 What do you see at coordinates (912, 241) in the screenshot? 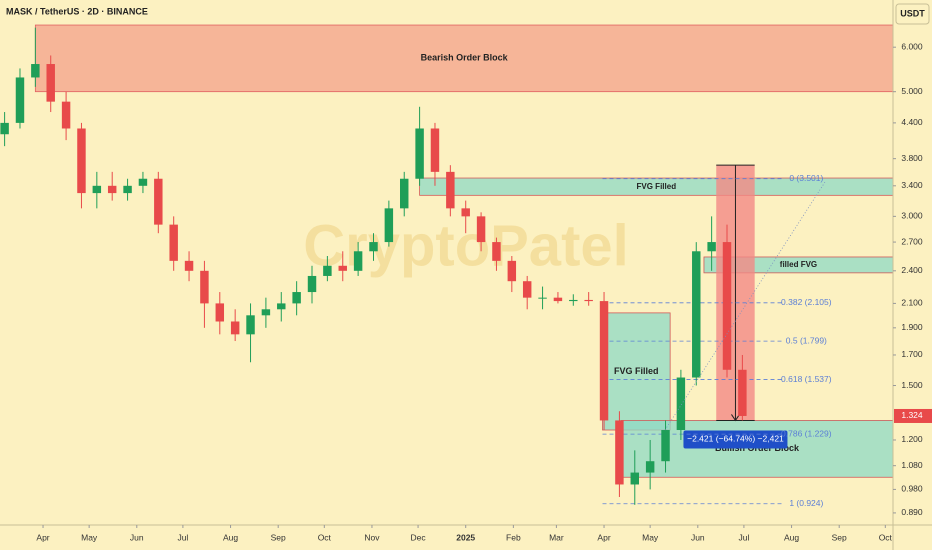
I see `y-tick-label: 2.700` at bounding box center [912, 241].